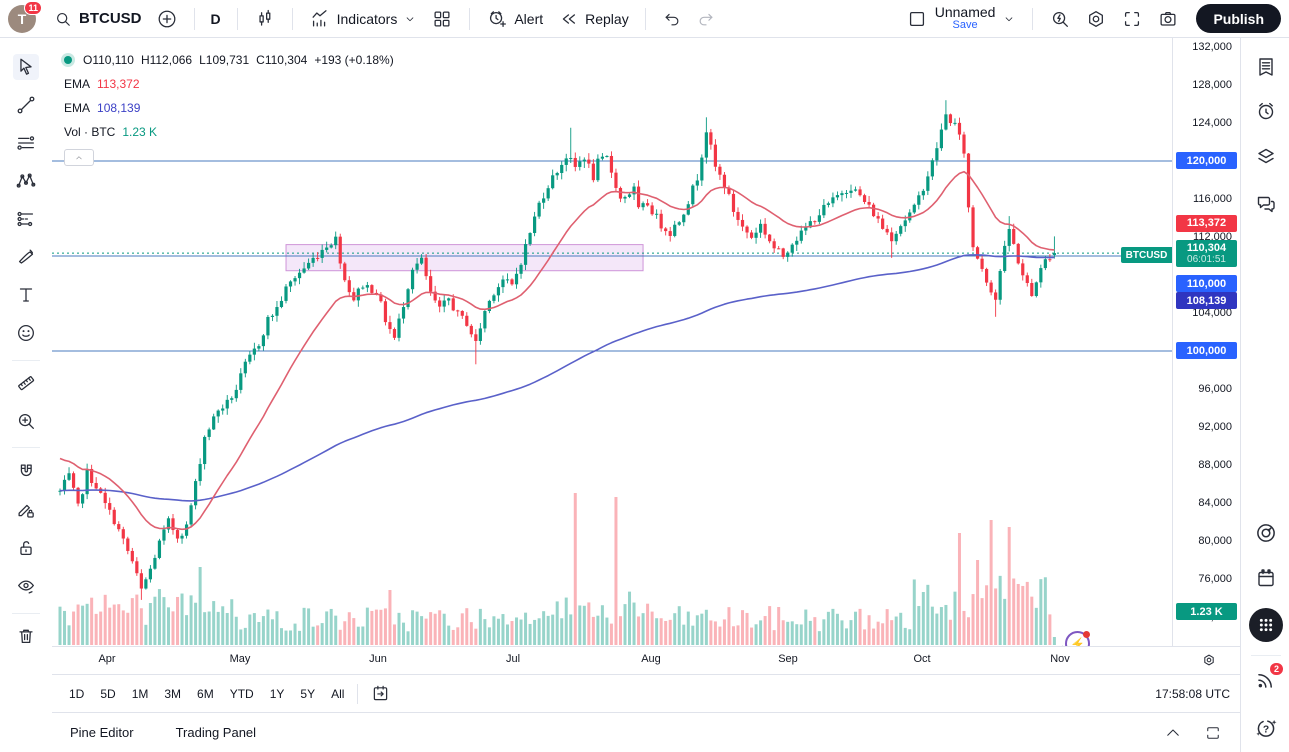 This screenshot has width=1289, height=752. I want to click on plus-circle-icon, so click(167, 19).